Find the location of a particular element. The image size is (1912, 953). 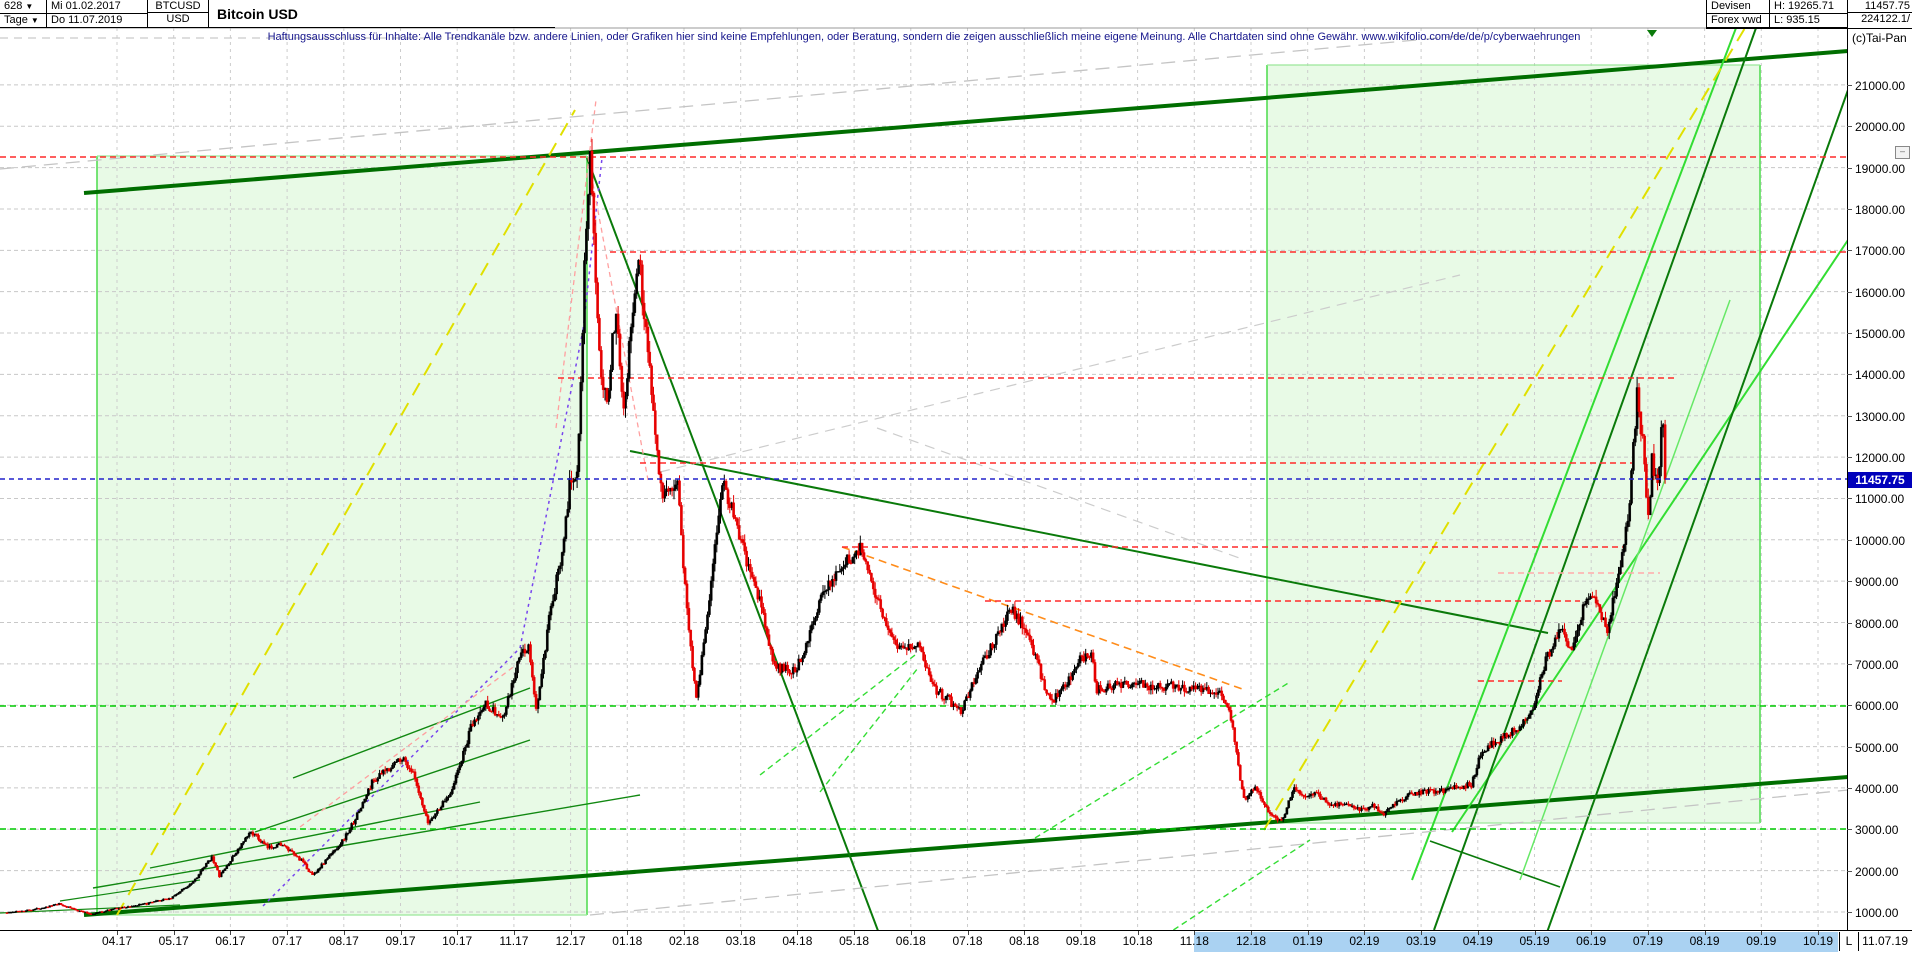

y-axis-label: 2000.00 is located at coordinates (1877, 871).